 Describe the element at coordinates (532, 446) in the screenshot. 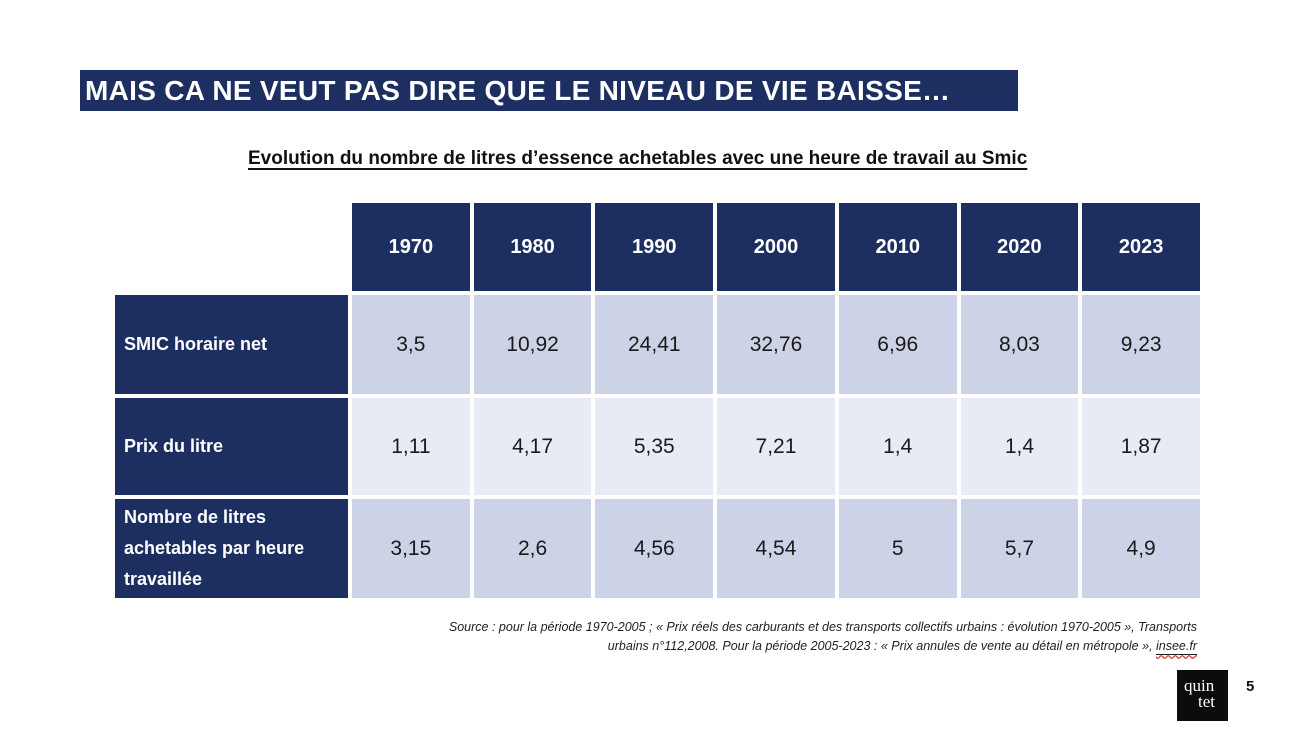

I see `value-cell: 4,17` at that location.